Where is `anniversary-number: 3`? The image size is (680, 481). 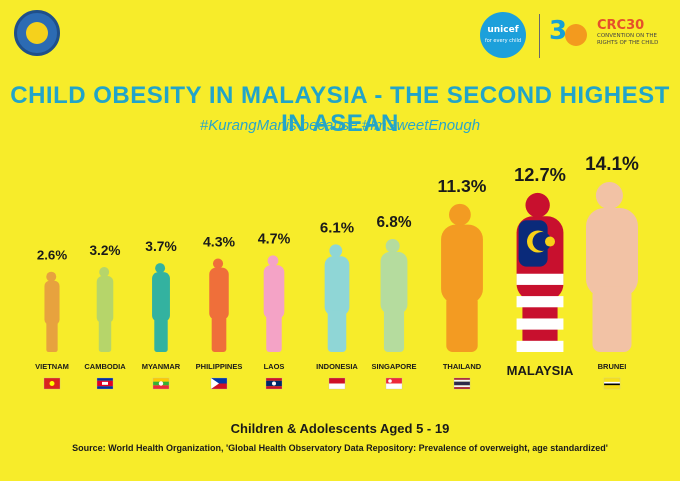 anniversary-number: 3 is located at coordinates (558, 31).